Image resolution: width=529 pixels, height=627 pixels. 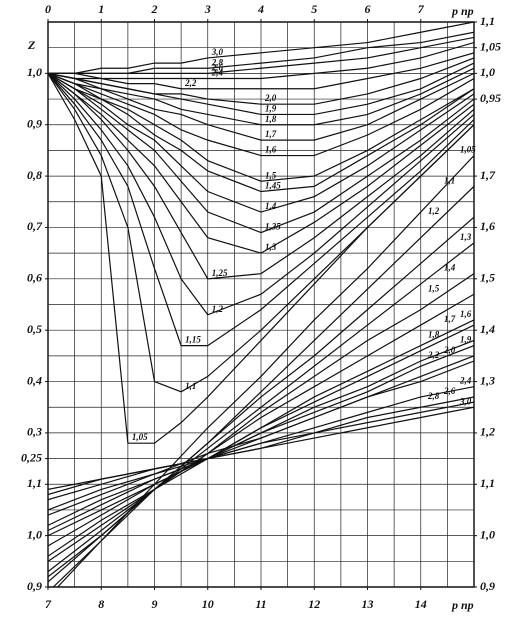 I want to click on curve-label: 1,9, so click(x=271, y=109).